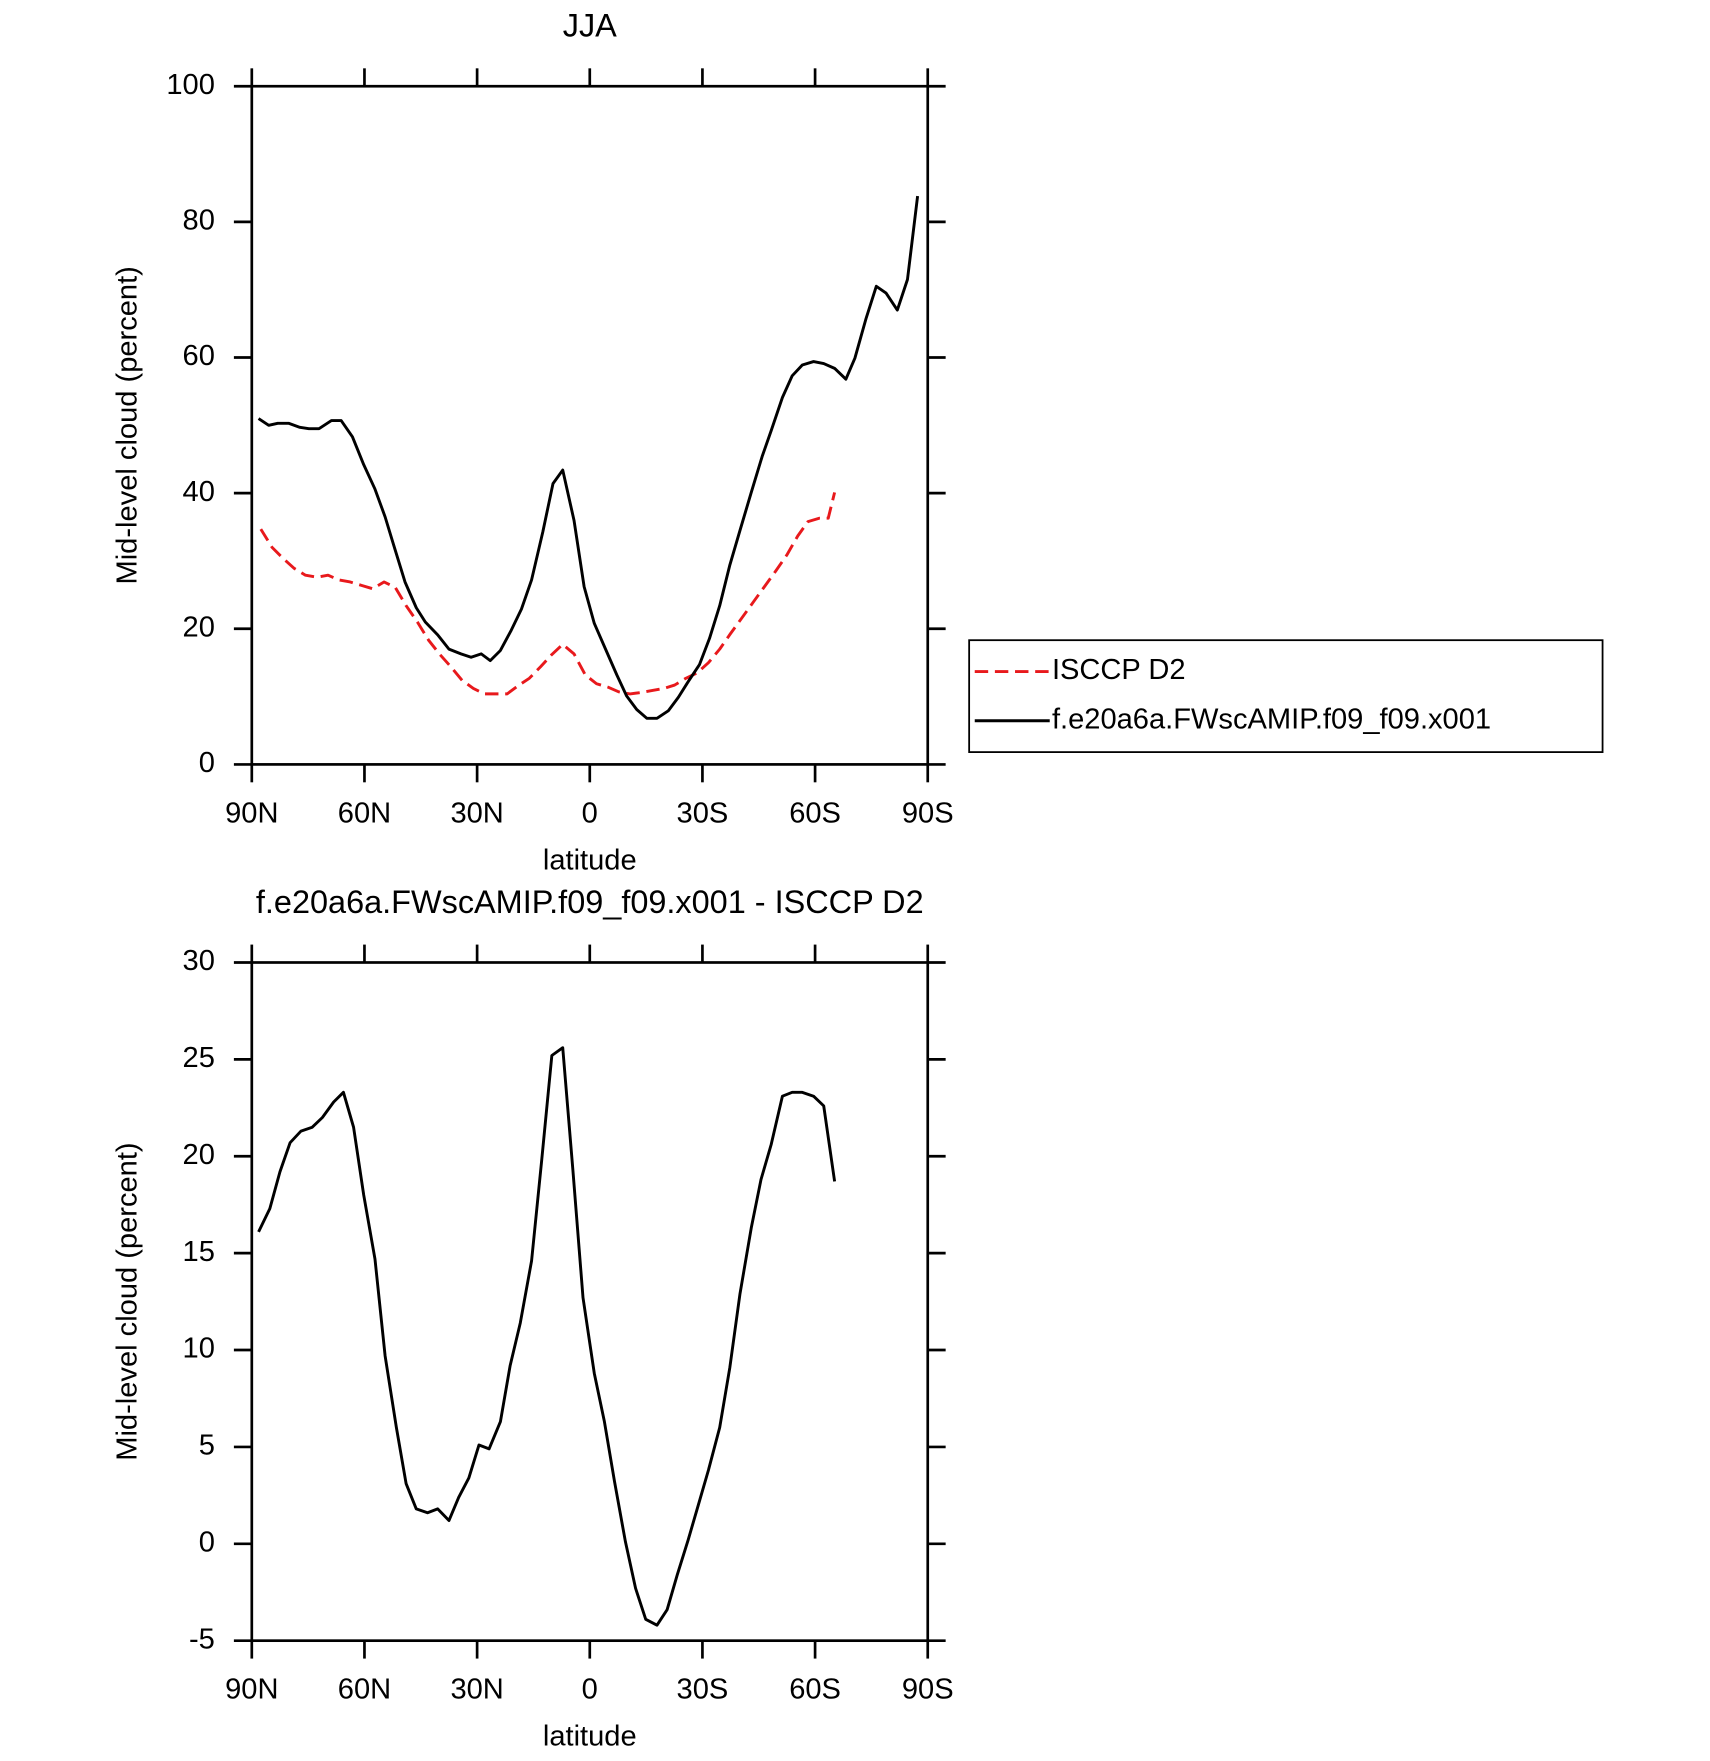 This screenshot has height=1761, width=1710. I want to click on y-tick-label: -5, so click(202, 1639).